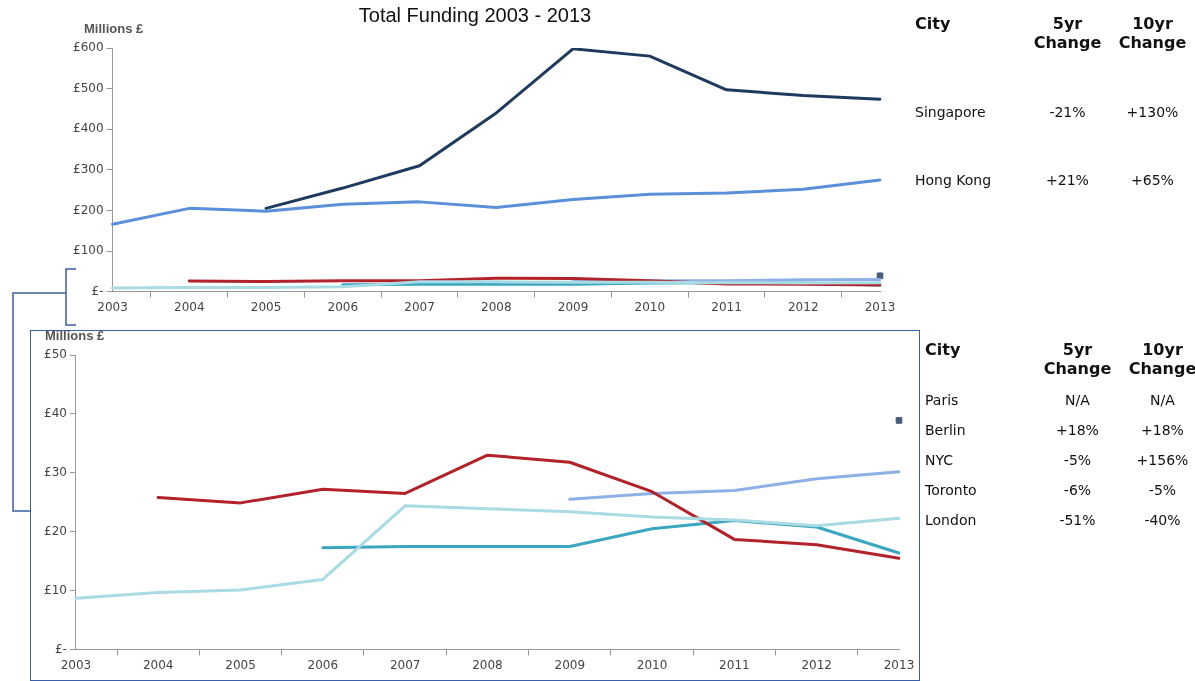  Describe the element at coordinates (55, 530) in the screenshot. I see `y-tick-label: £20` at that location.